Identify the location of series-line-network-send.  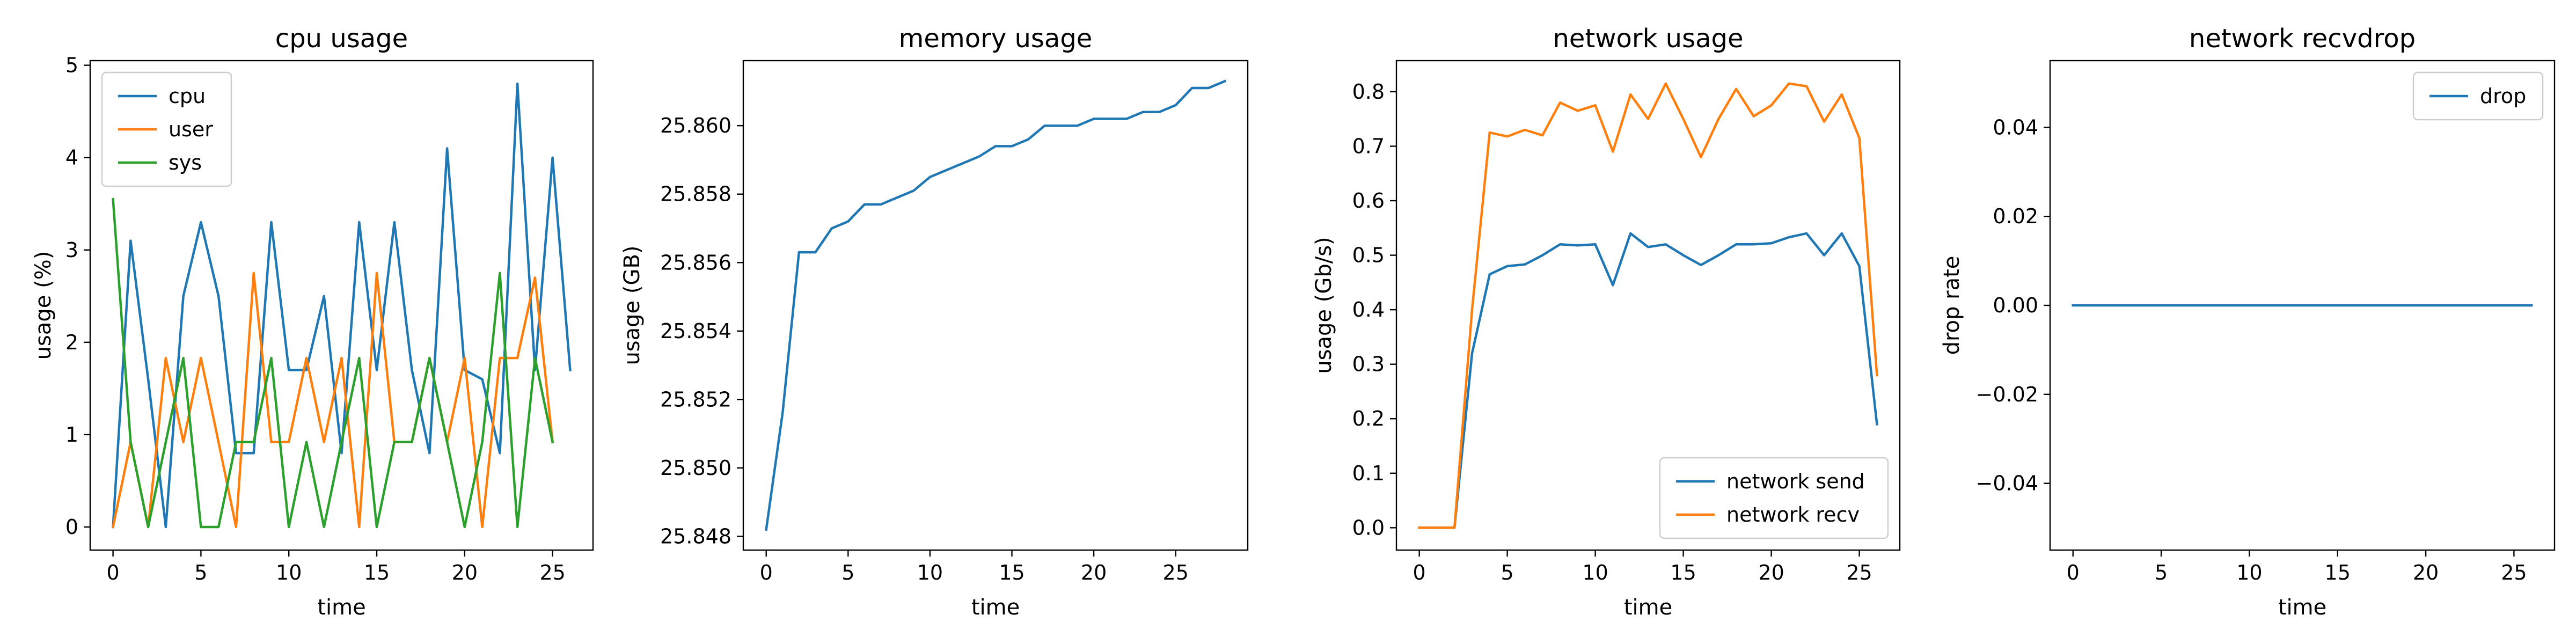
(1648, 380).